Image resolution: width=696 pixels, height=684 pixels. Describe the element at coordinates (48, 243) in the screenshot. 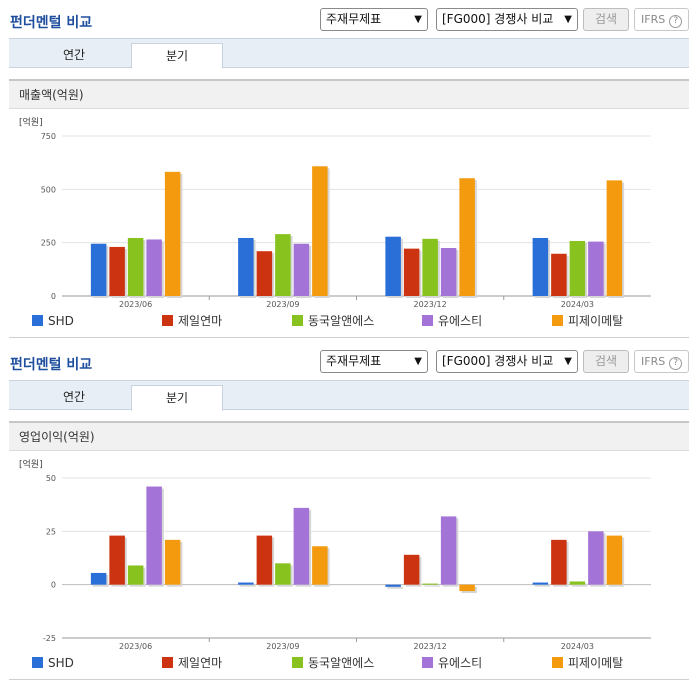

I see `y-tick-label: 250` at that location.